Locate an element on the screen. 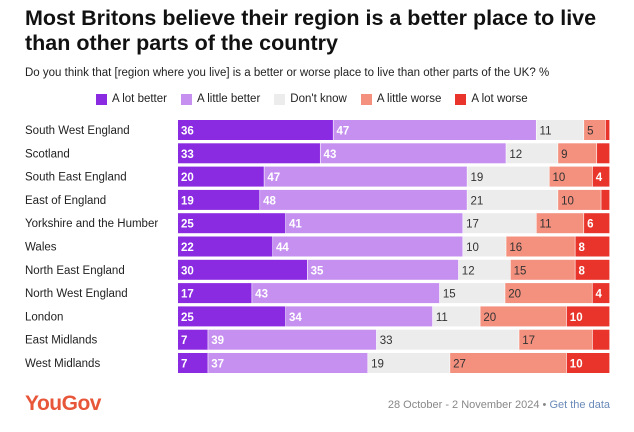 The height and width of the screenshot is (432, 634). data-label: 7 is located at coordinates (184, 341).